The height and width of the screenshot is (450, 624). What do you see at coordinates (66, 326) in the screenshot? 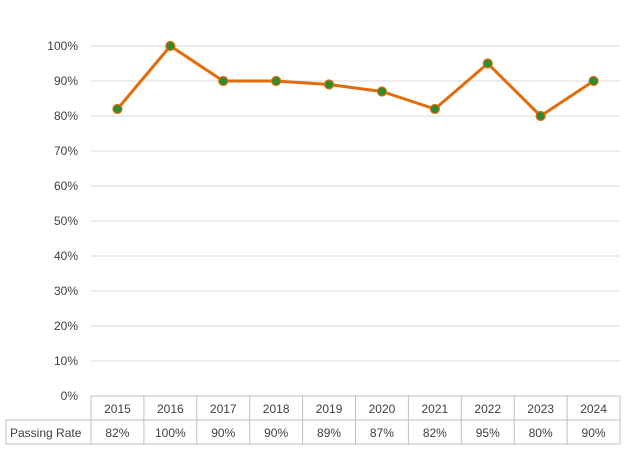
I see `y-tick-label: 20%` at bounding box center [66, 326].